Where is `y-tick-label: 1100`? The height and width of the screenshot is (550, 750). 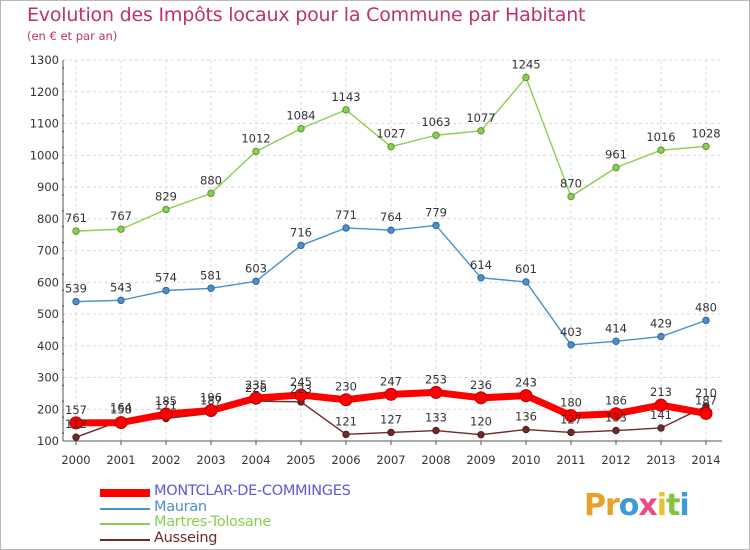 y-tick-label: 1100 is located at coordinates (44, 124).